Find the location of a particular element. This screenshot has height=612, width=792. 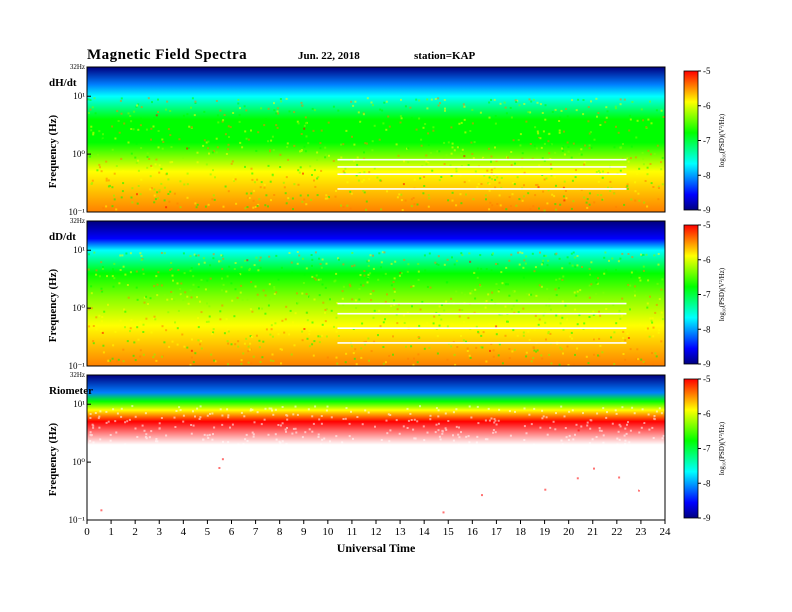

x-tick-label: 14 is located at coordinates (425, 532).